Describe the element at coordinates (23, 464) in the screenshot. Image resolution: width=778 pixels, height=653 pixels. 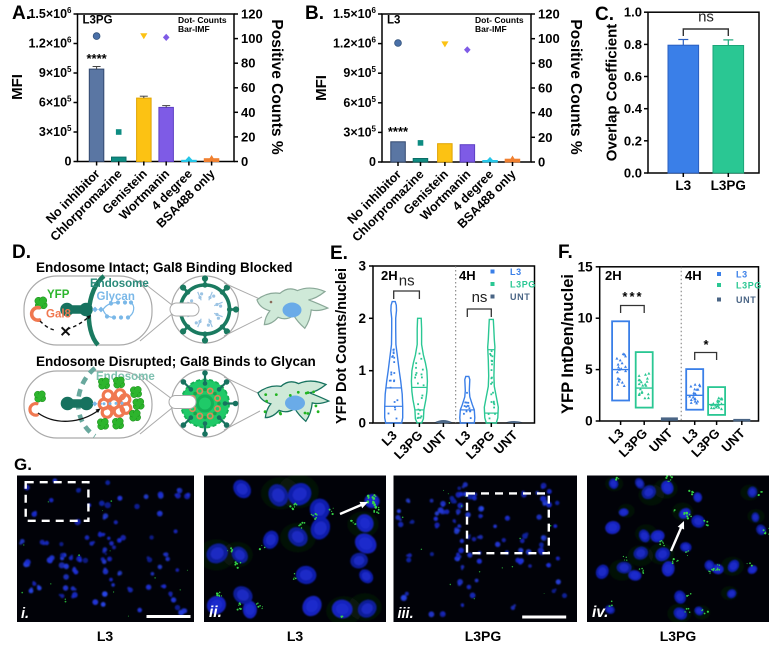
I see `svg-text: G.` at that location.